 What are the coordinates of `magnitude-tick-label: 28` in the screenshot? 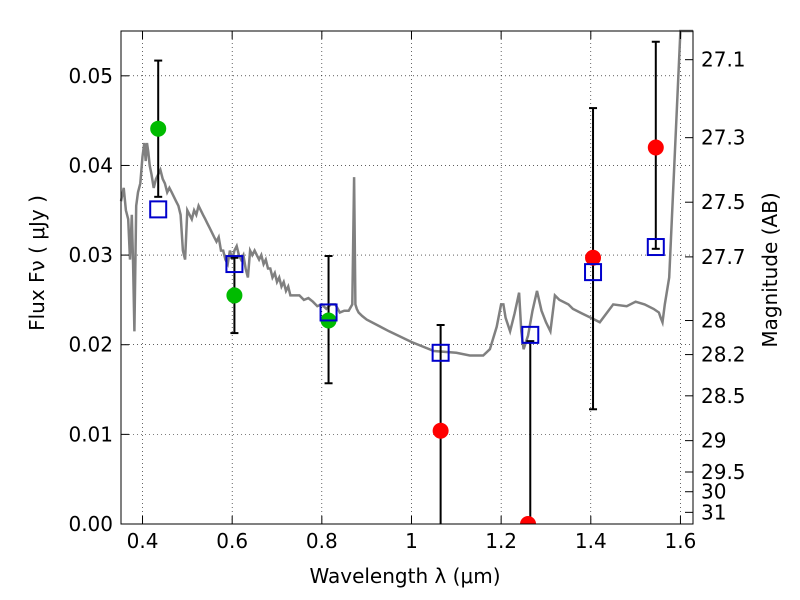 It's located at (713, 321).